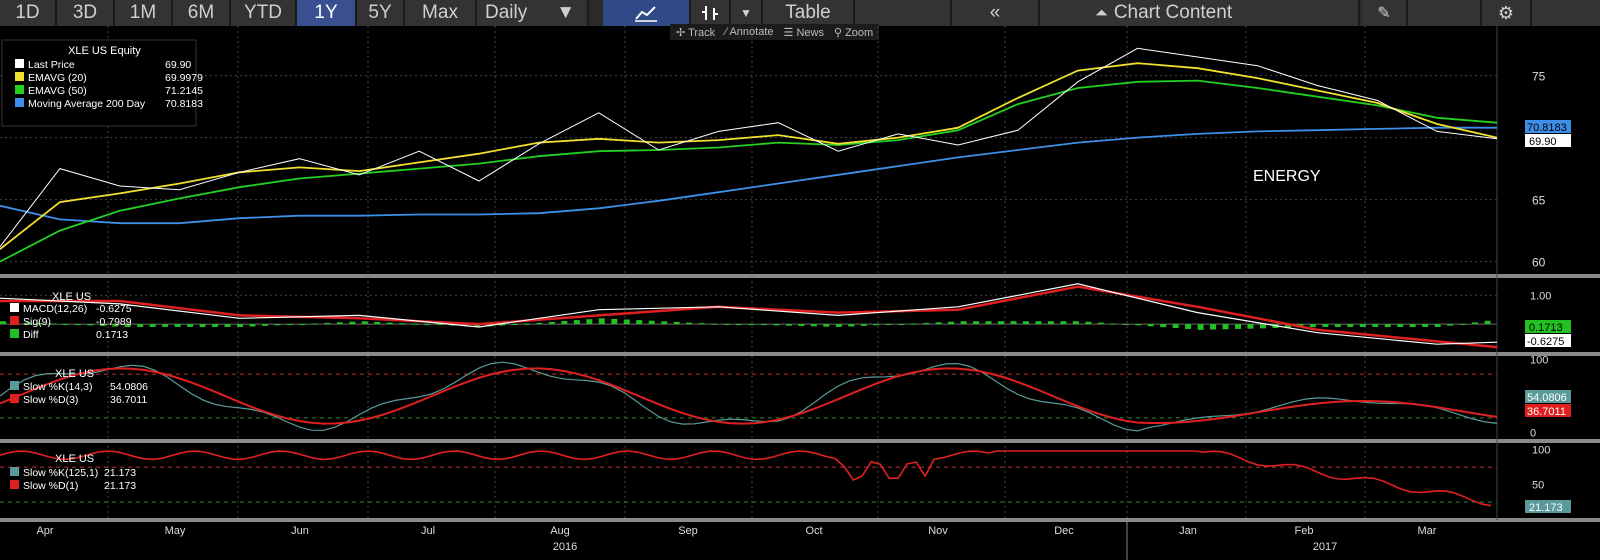 This screenshot has height=560, width=1600. I want to click on frequency-select: Daily ▼, so click(533, 13).